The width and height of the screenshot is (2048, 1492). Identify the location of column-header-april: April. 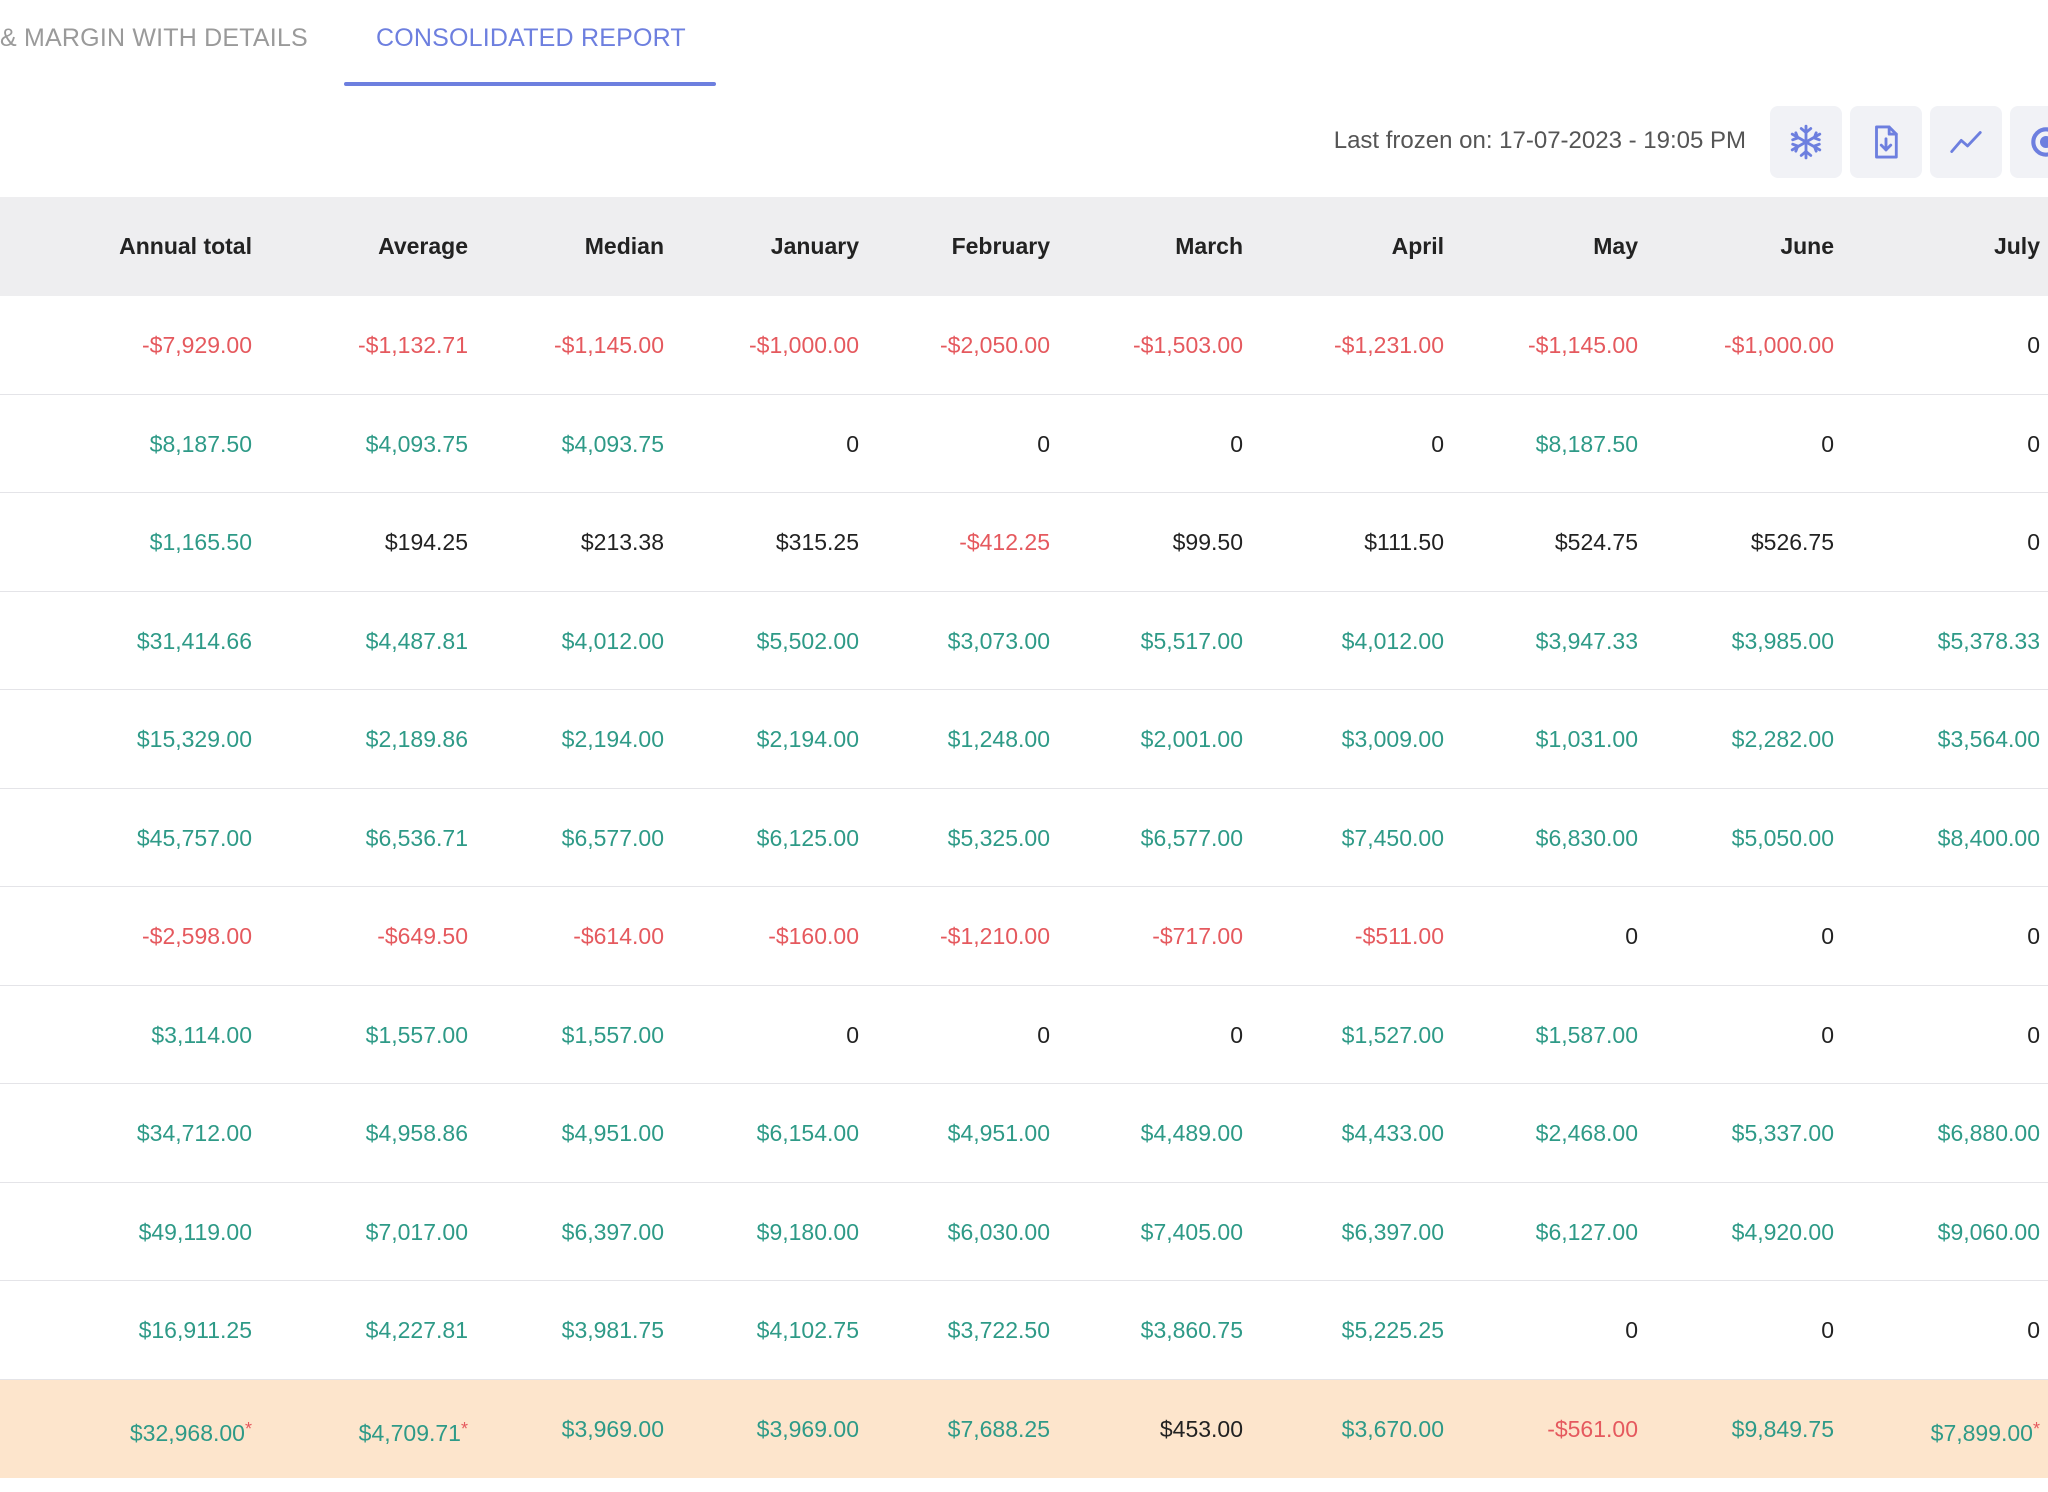
(1417, 246).